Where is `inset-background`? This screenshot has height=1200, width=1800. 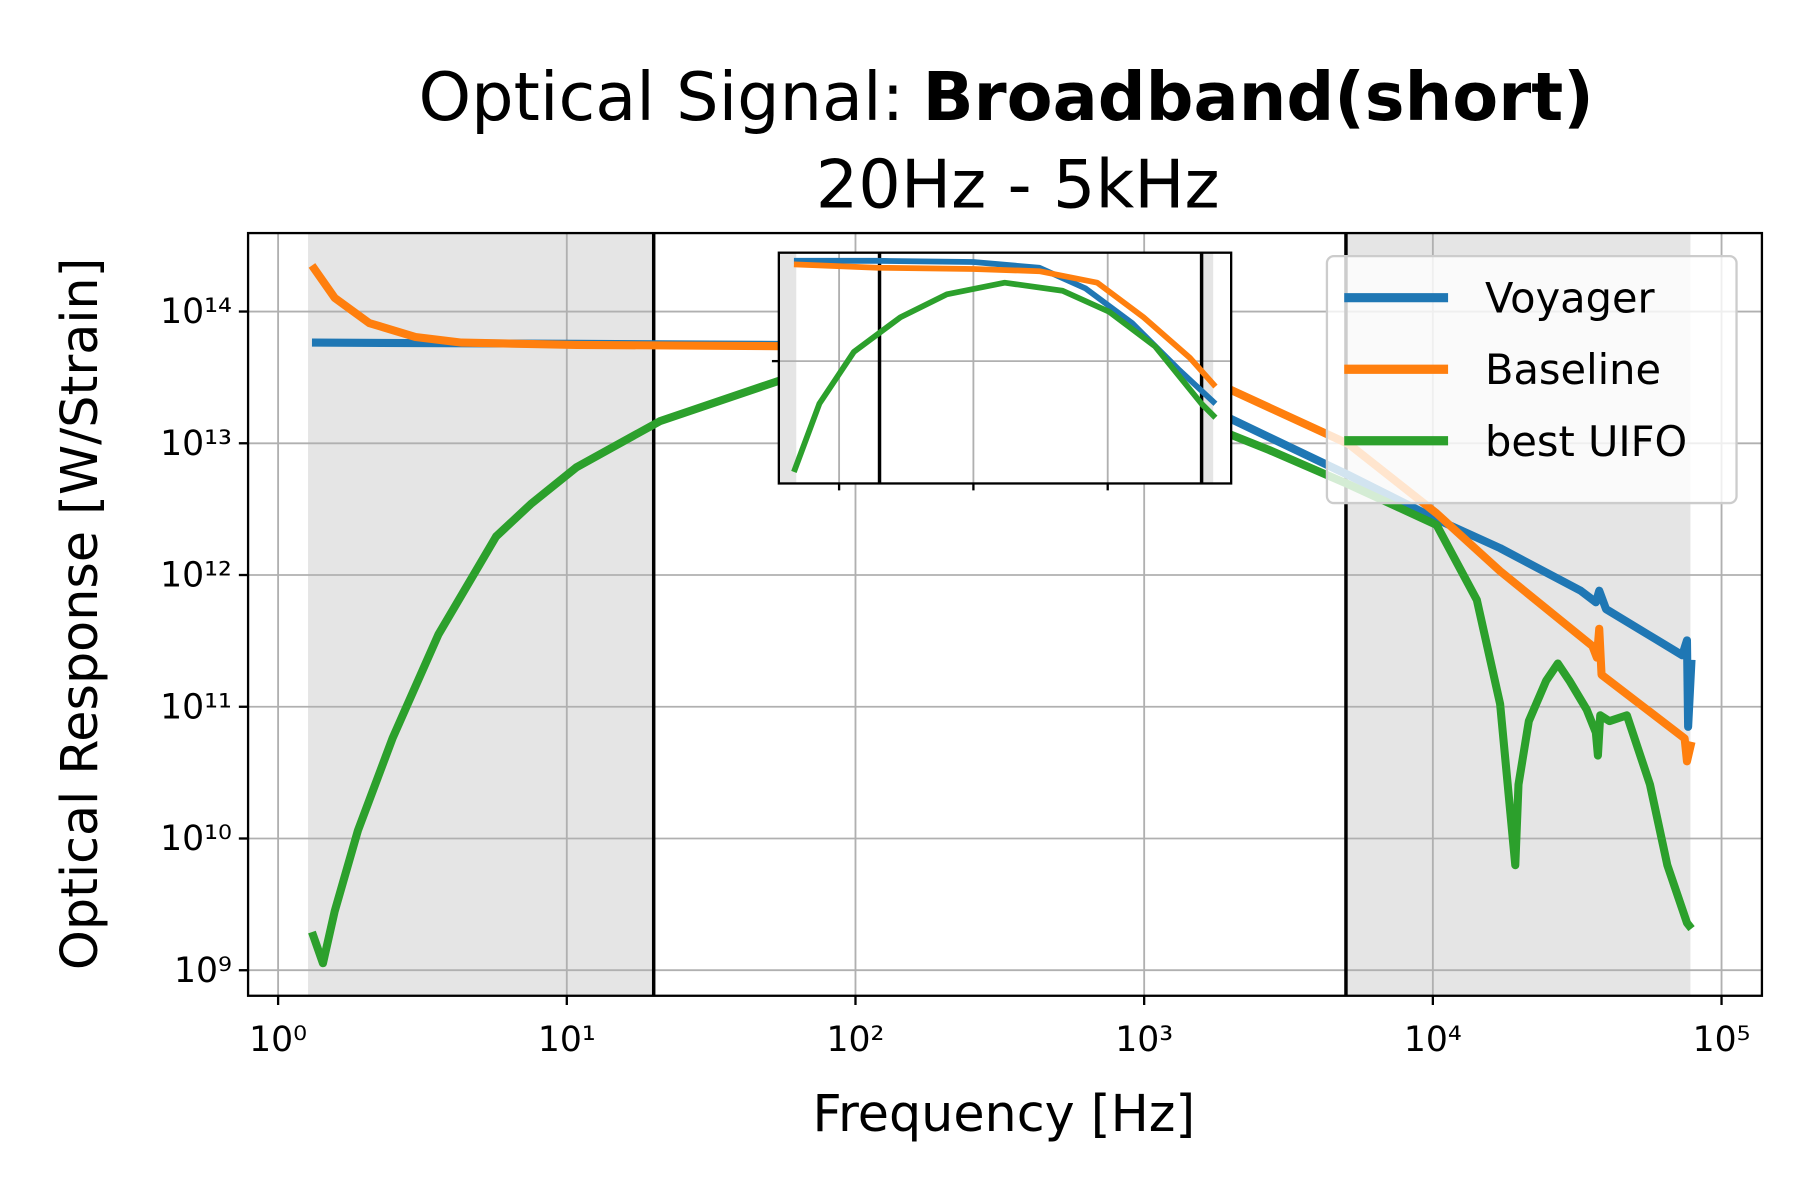
inset-background is located at coordinates (1005, 368).